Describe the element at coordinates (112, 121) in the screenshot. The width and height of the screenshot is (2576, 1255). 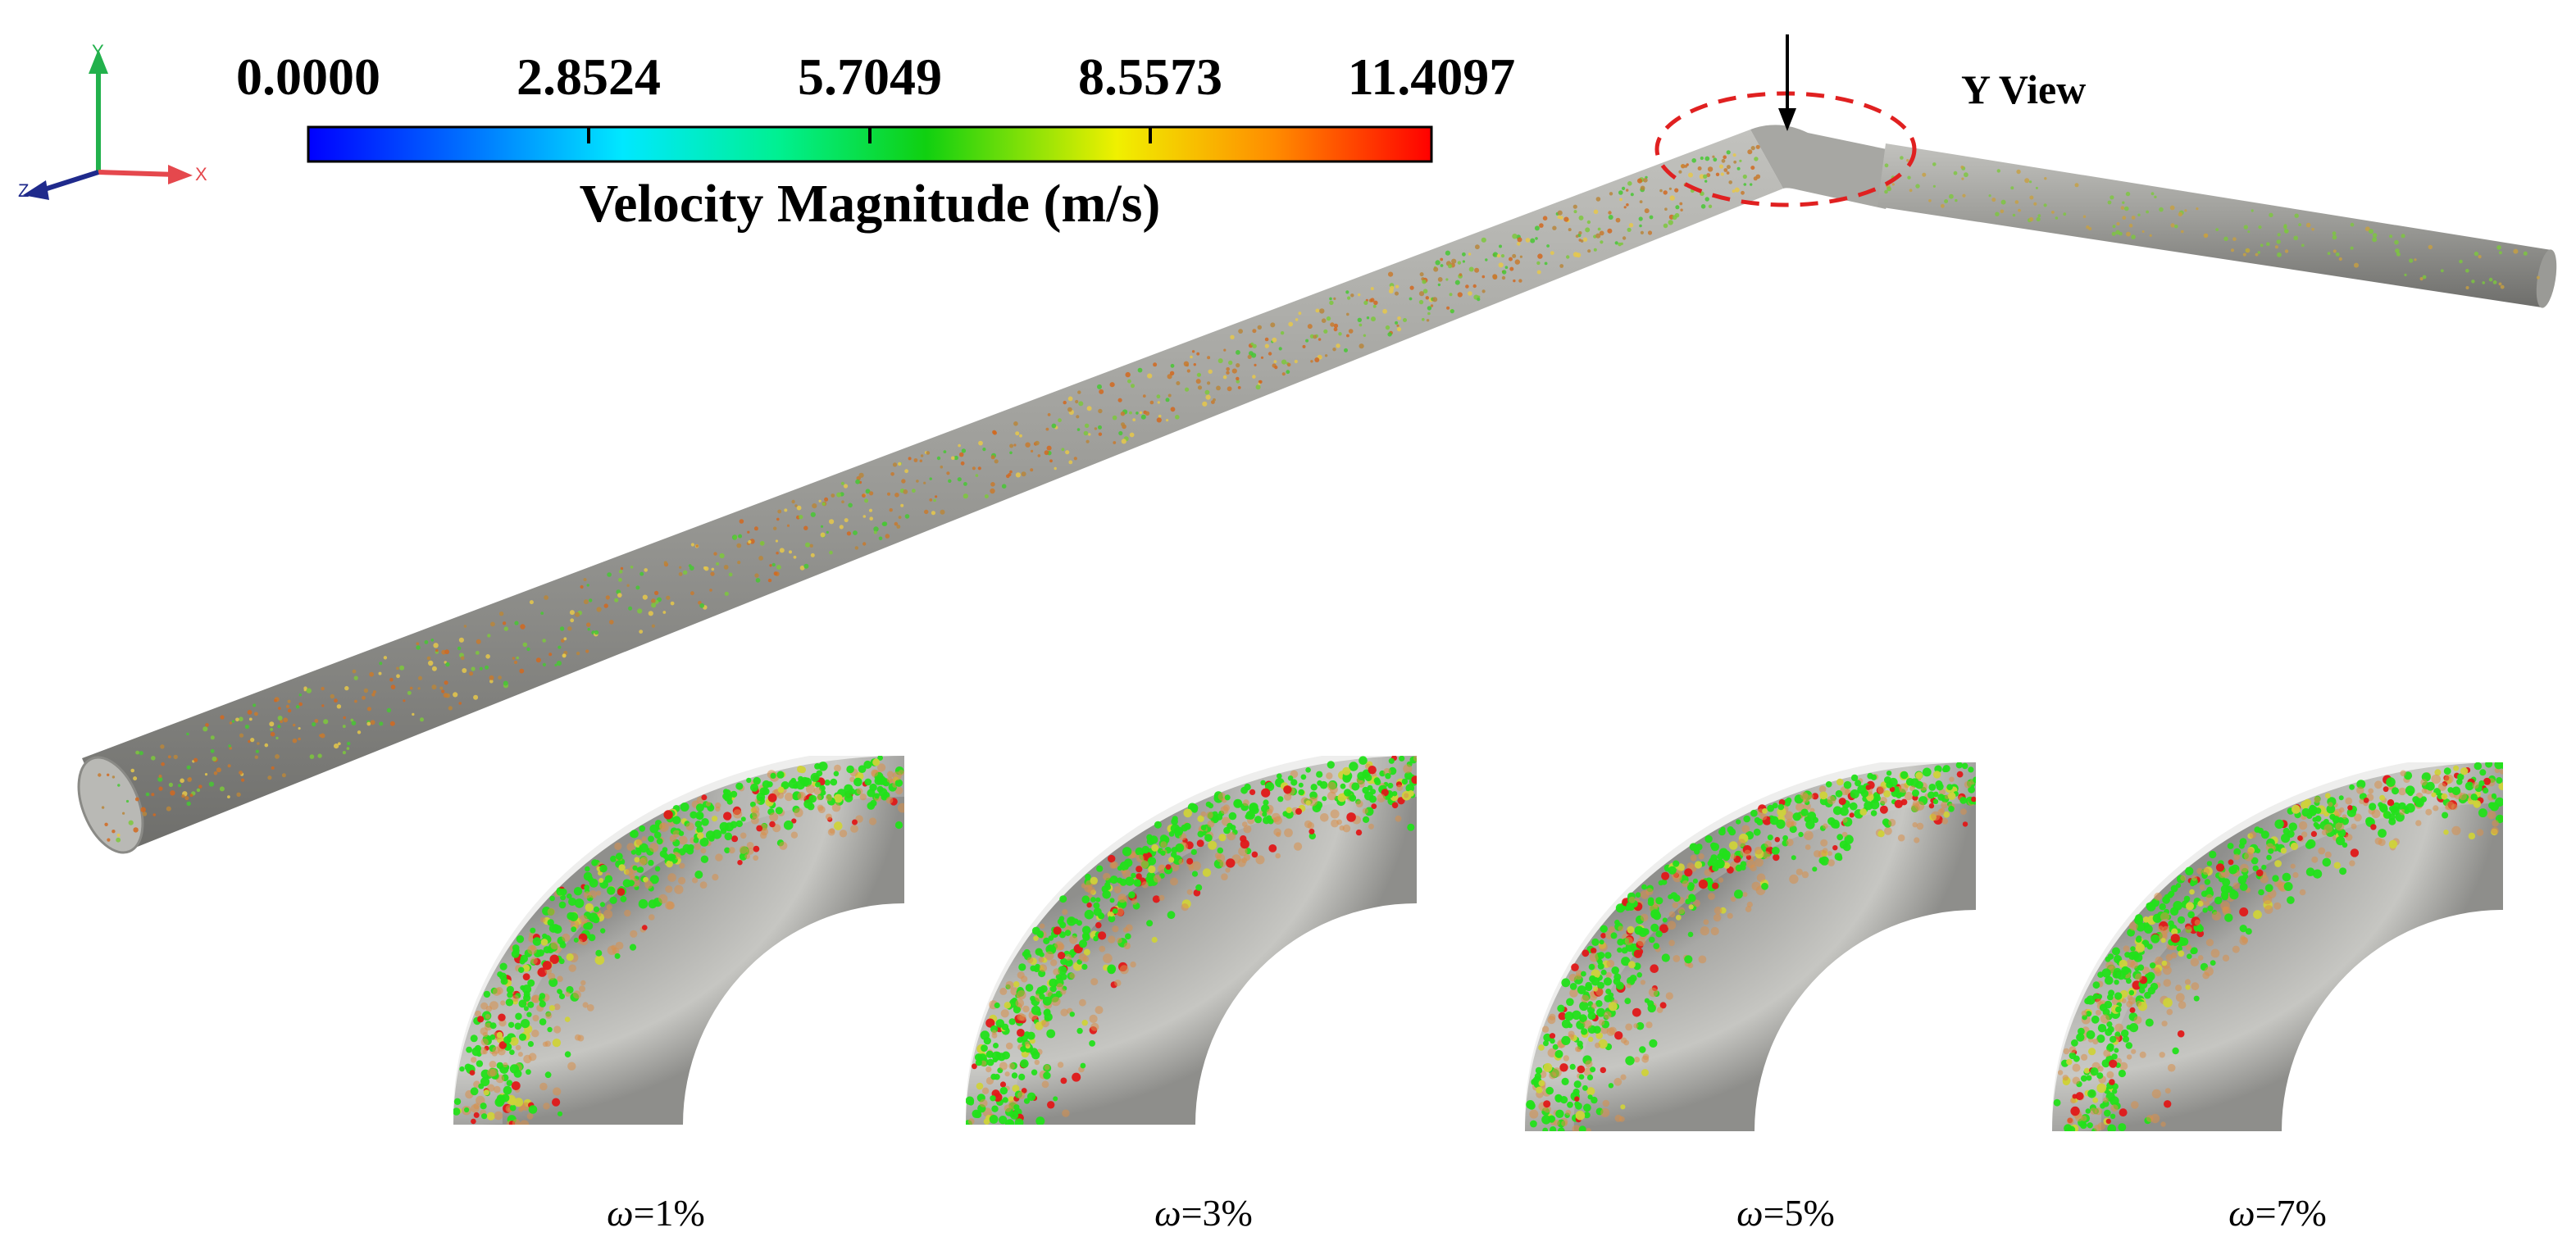
I see `axes-triad: Y X Z` at that location.